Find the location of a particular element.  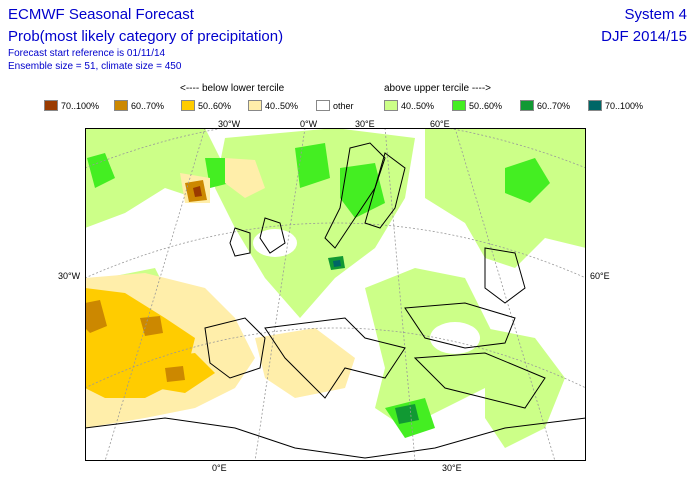

season-label: DJF 2014/15 is located at coordinates (644, 36).